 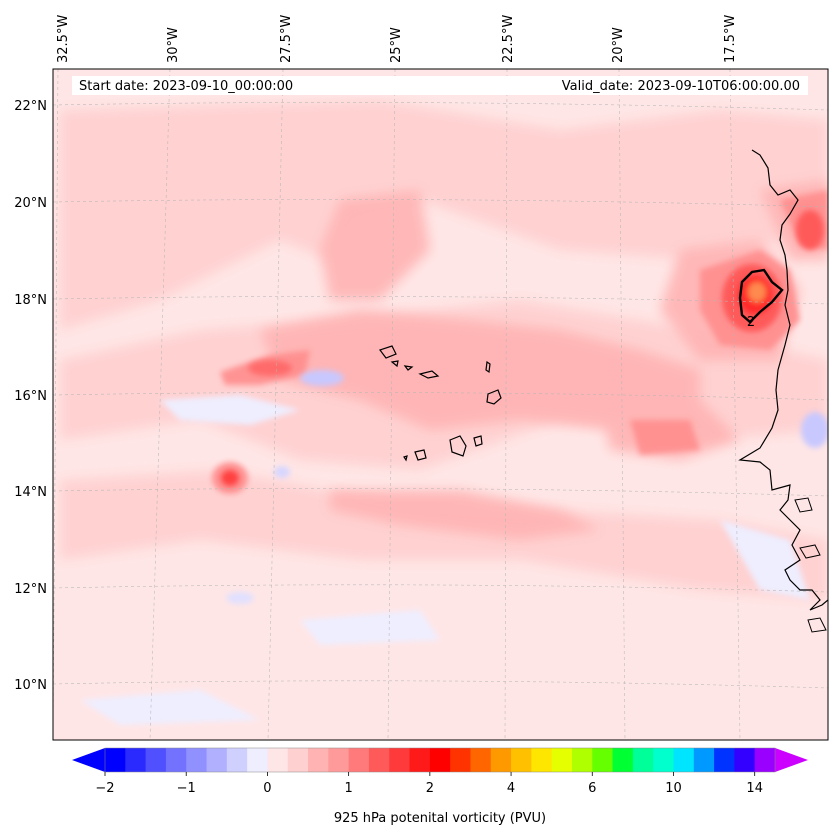 What do you see at coordinates (30, 300) in the screenshot?
I see `lat-label: 18°N` at bounding box center [30, 300].